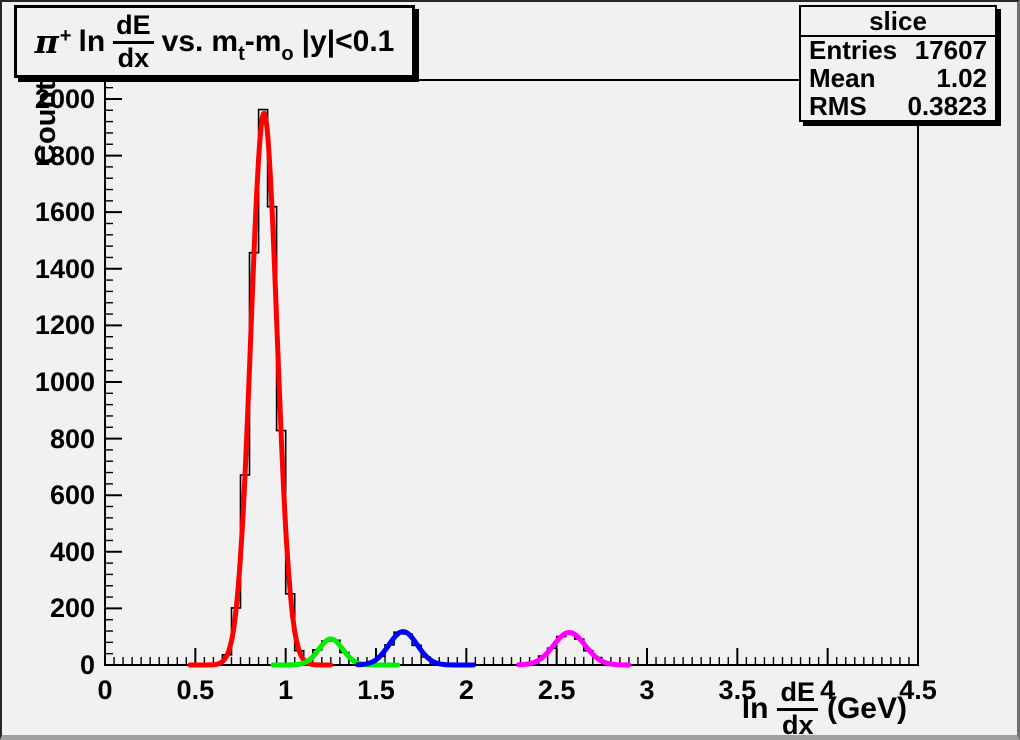 This screenshot has height=740, width=1020. Describe the element at coordinates (824, 709) in the screenshot. I see `x-axis-title: ln dE dx (GeV)` at that location.